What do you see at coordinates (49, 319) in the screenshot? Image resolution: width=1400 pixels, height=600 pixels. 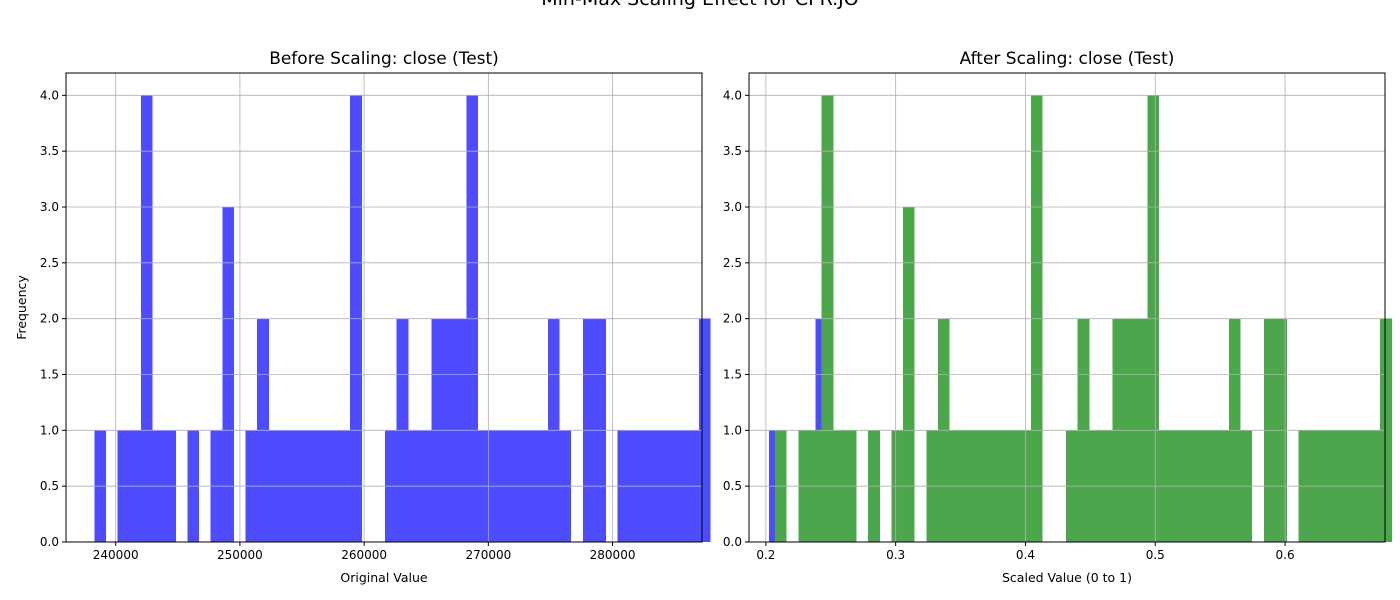 I see `before-ytick-label: 2.0` at bounding box center [49, 319].